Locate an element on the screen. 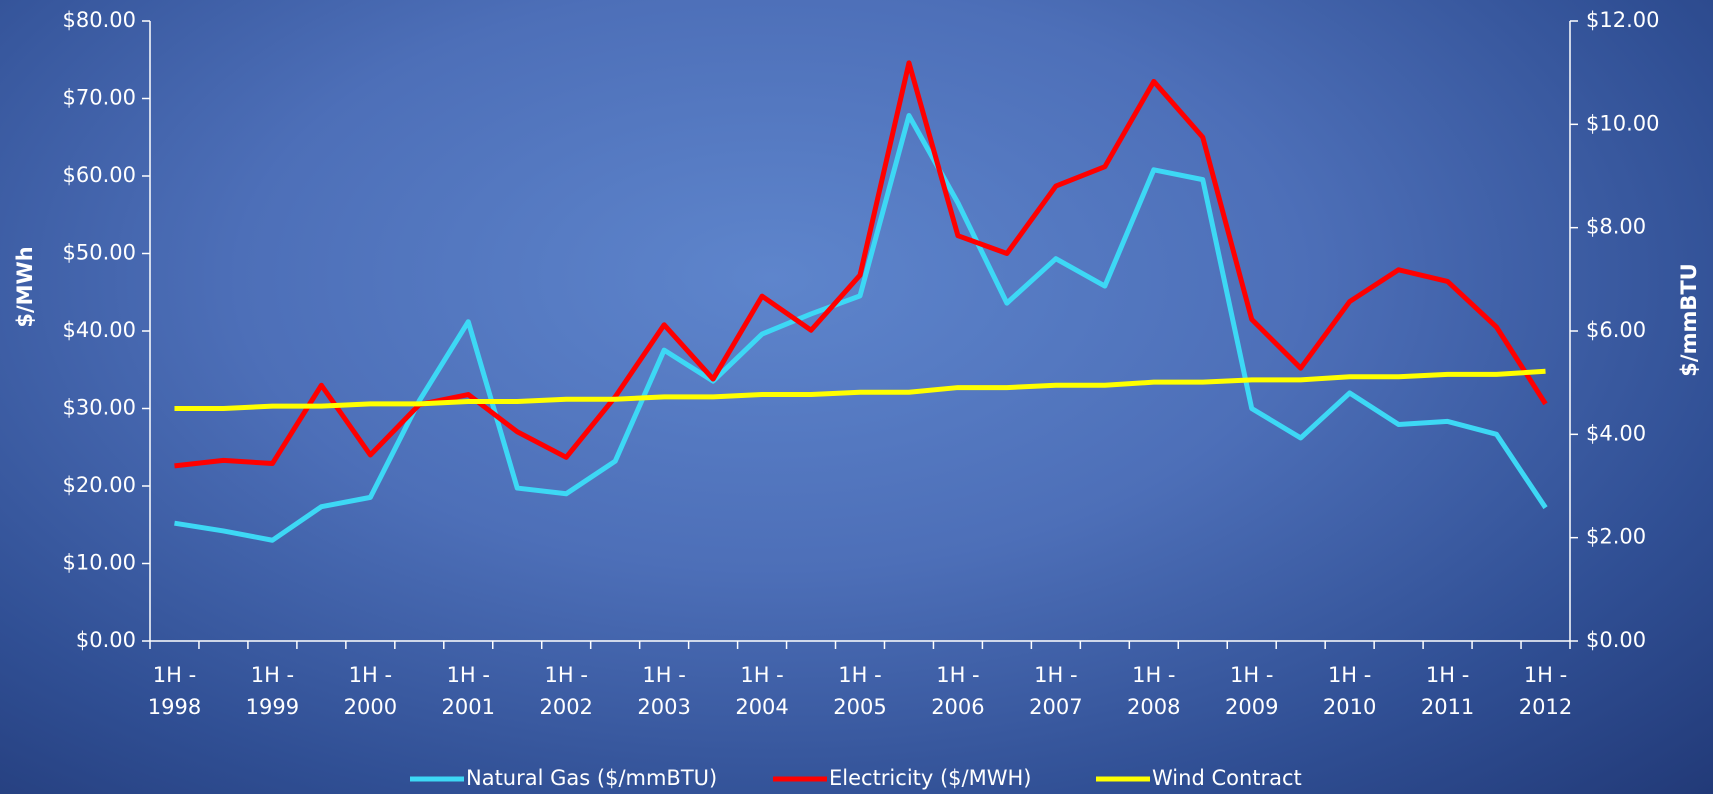  legend-label: Wind Contract is located at coordinates (1227, 778).